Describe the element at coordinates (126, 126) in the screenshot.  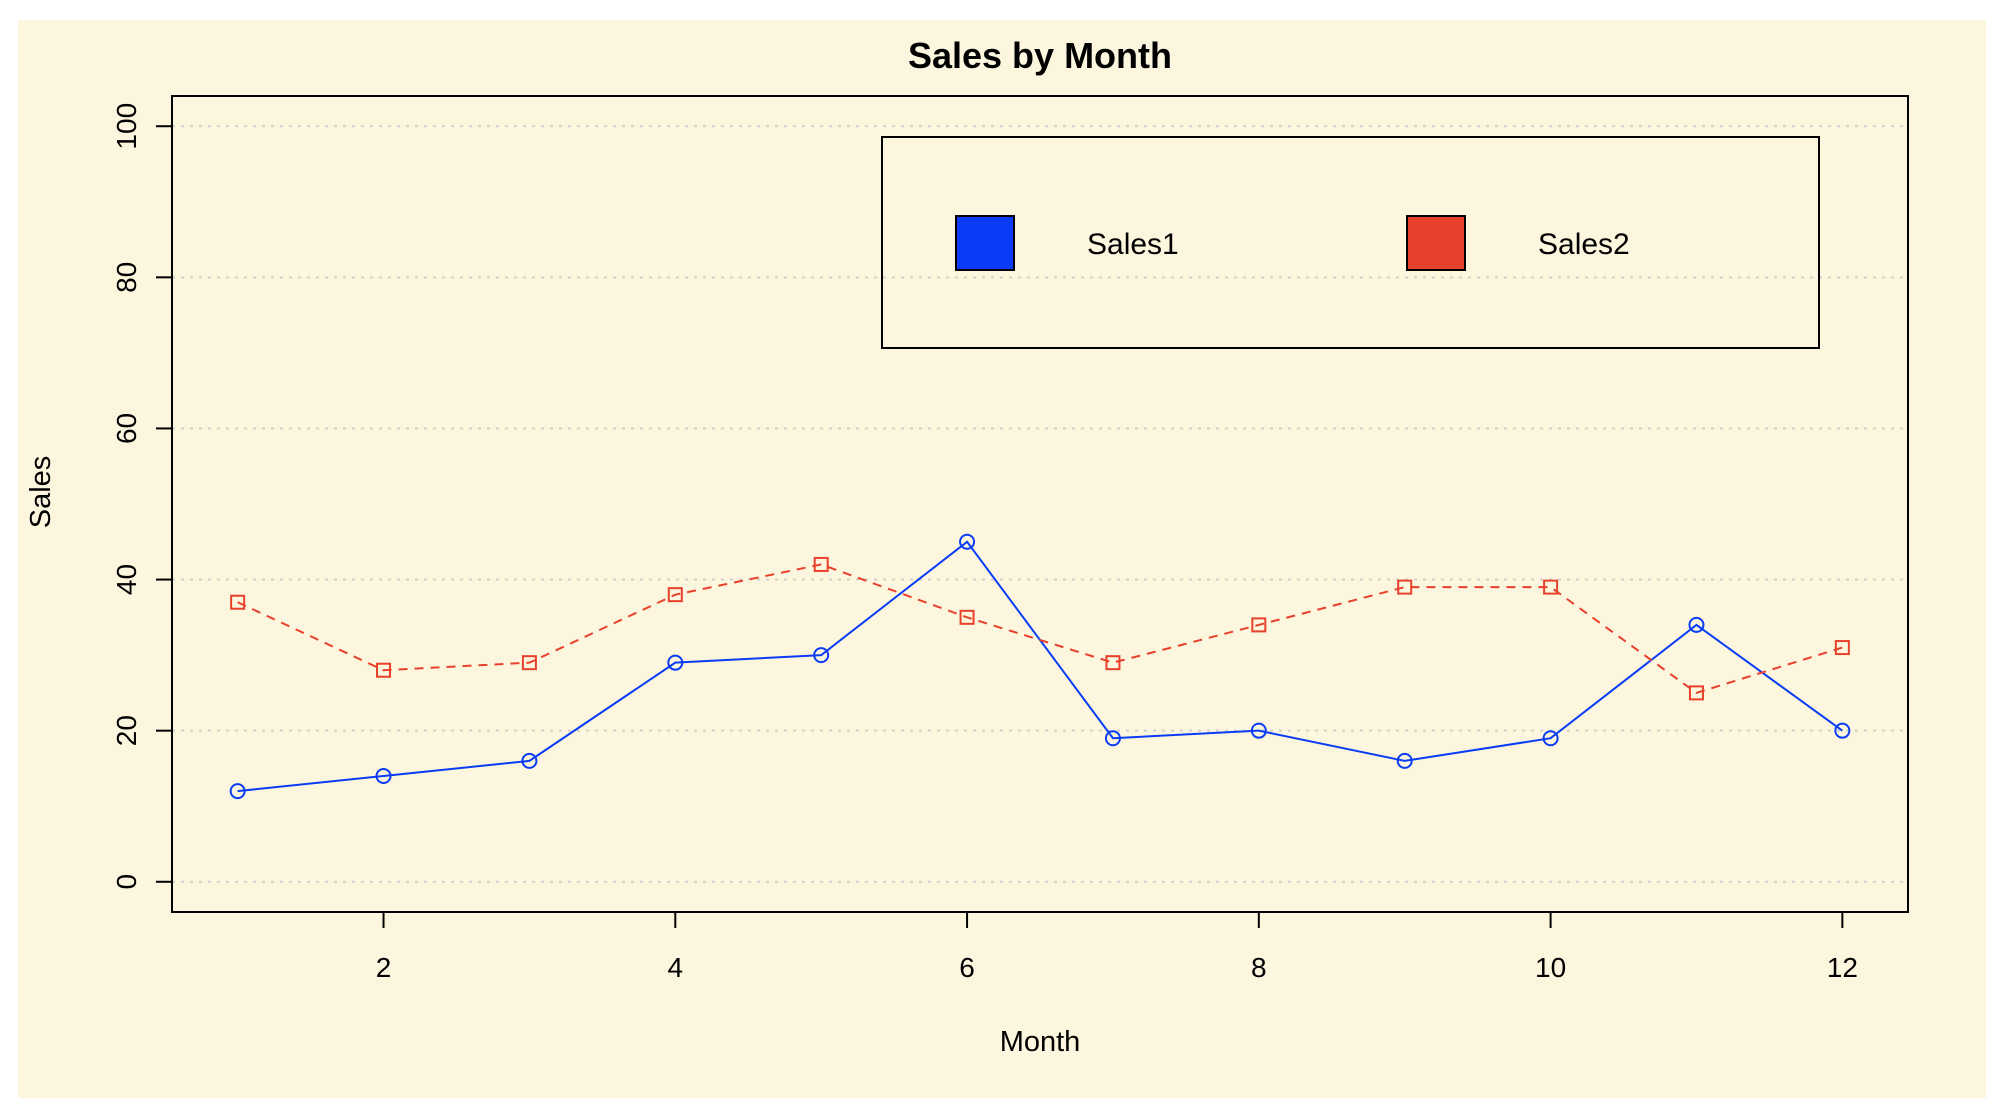
I see `y-tick-label: 100` at that location.